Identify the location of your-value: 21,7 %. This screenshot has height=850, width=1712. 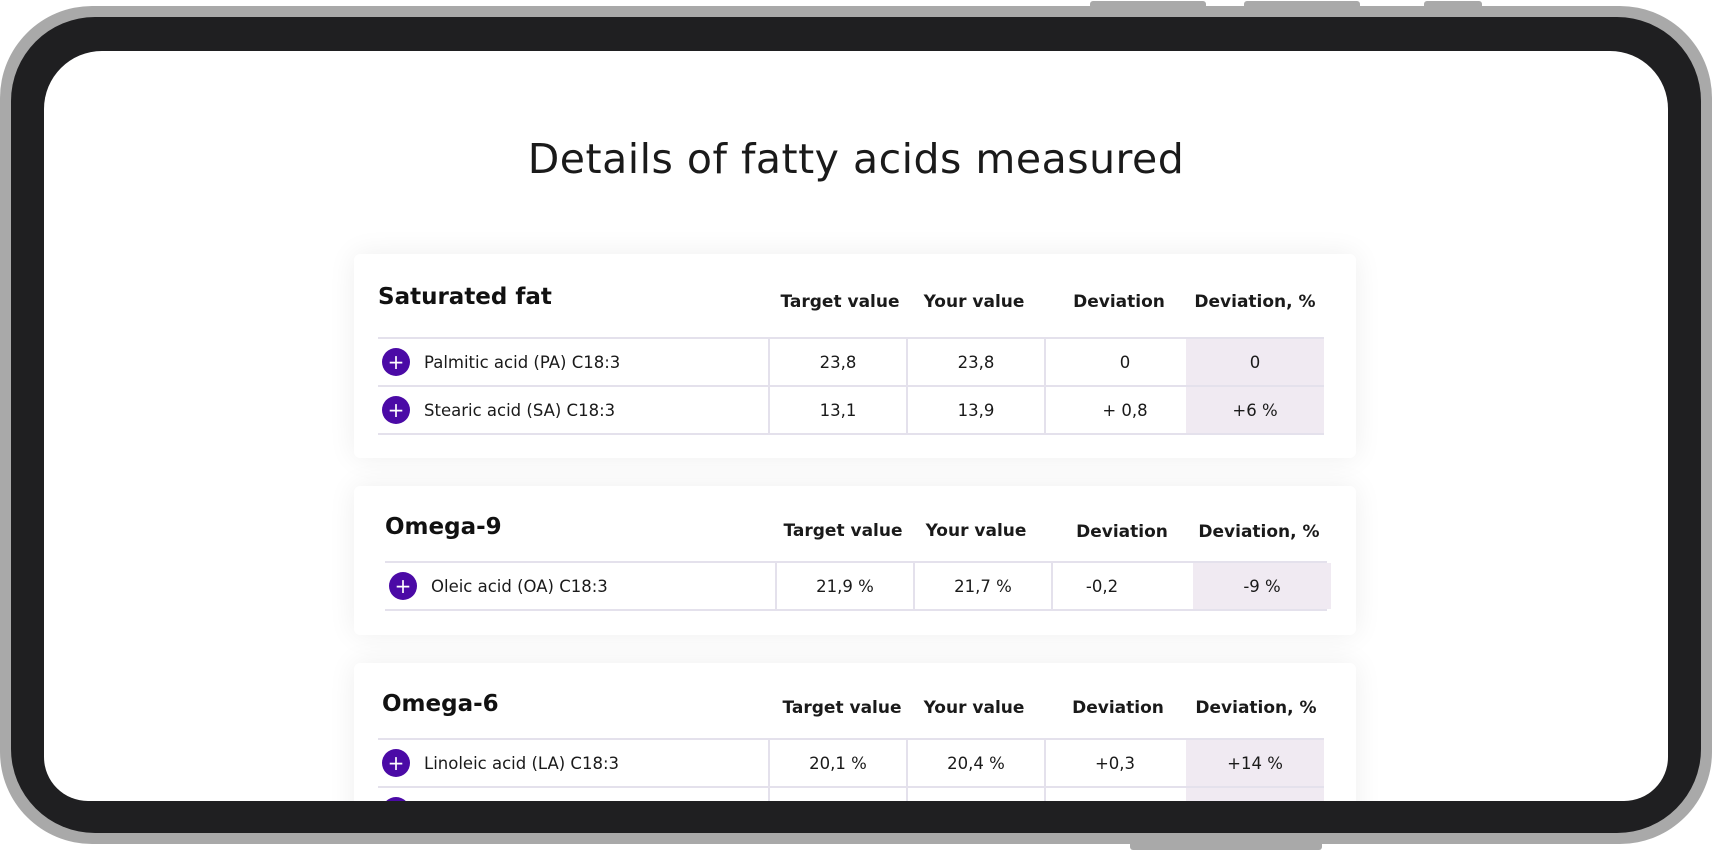
(984, 586).